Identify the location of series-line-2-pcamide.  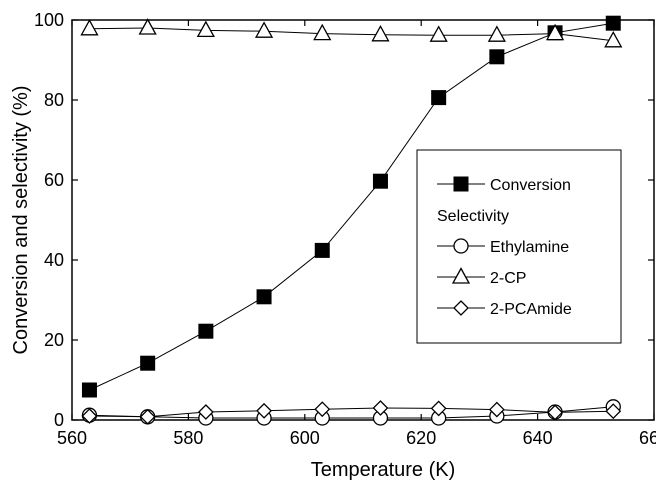
(351, 412).